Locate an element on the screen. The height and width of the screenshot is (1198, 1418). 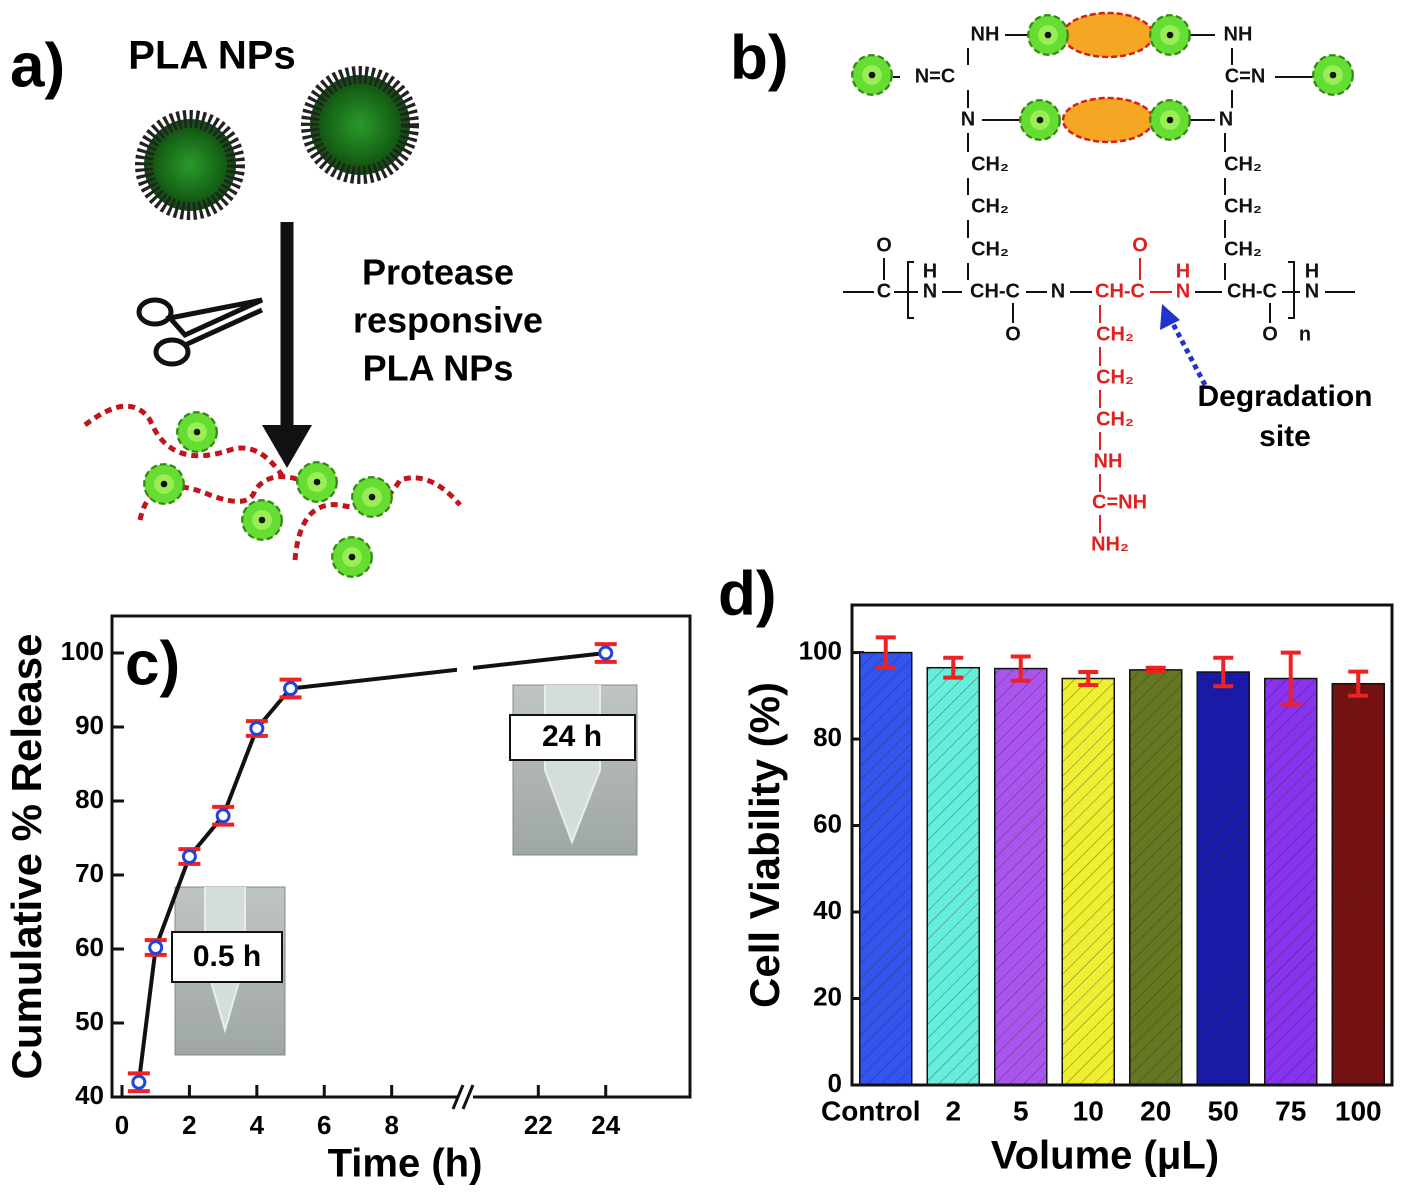
chem-group: C is located at coordinates (884, 291).